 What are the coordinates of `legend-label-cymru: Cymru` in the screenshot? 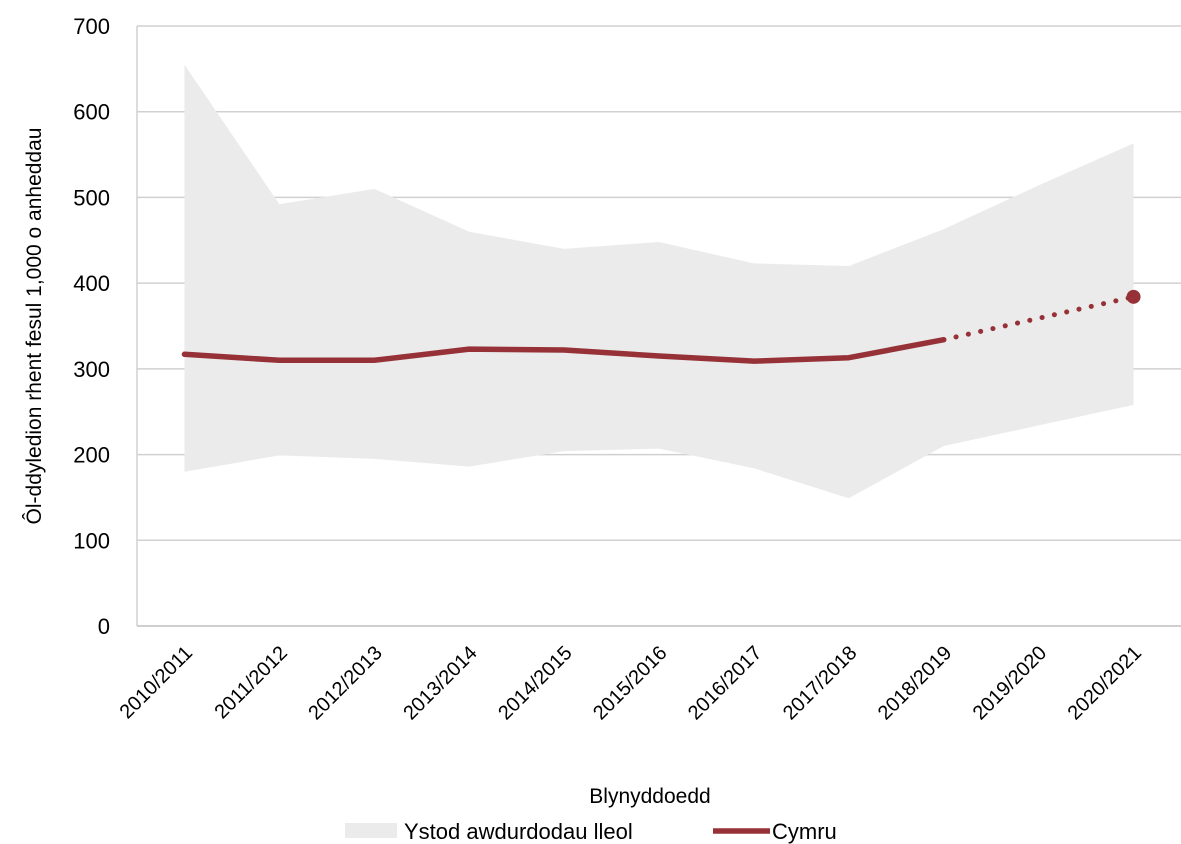 It's located at (804, 831).